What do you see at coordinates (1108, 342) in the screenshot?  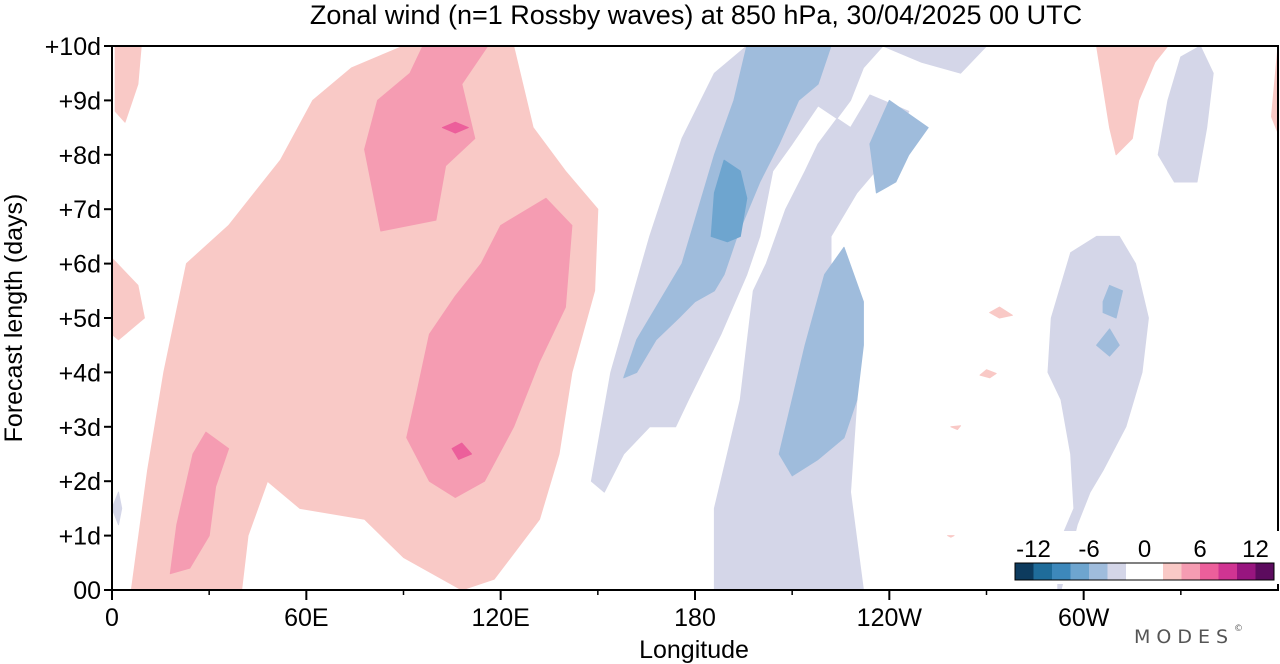 I see `contour-region--4-4` at bounding box center [1108, 342].